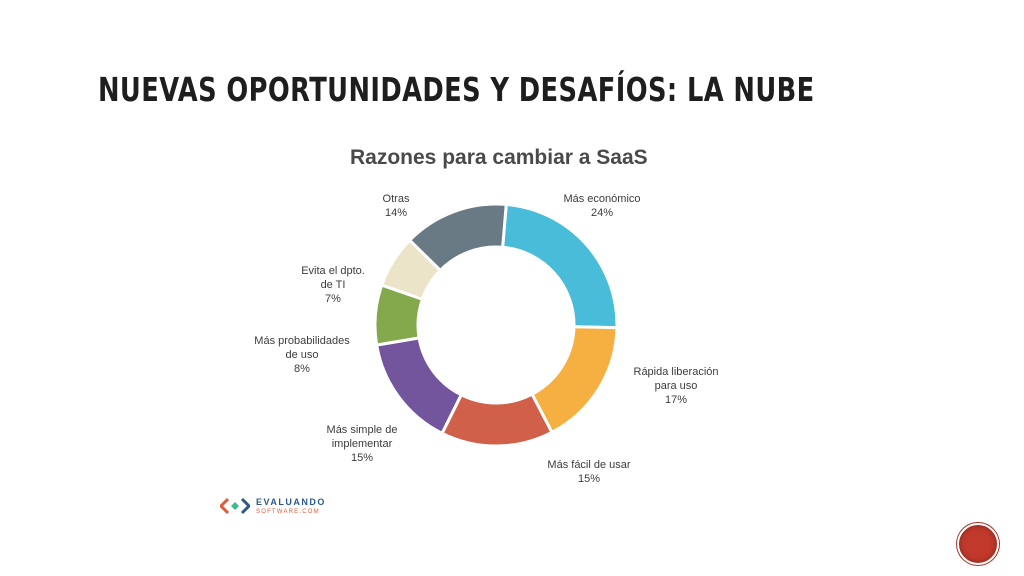 The image size is (1024, 576). What do you see at coordinates (978, 544) in the screenshot?
I see `slide-number-button` at bounding box center [978, 544].